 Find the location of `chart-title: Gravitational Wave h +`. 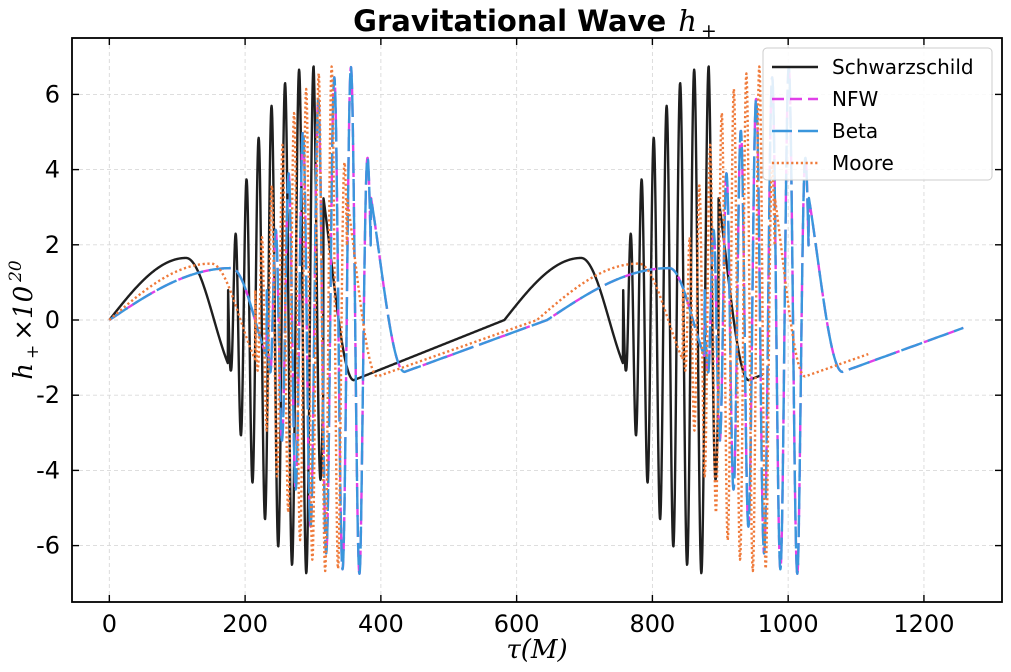

chart-title: Gravitational Wave h + is located at coordinates (535, 23).